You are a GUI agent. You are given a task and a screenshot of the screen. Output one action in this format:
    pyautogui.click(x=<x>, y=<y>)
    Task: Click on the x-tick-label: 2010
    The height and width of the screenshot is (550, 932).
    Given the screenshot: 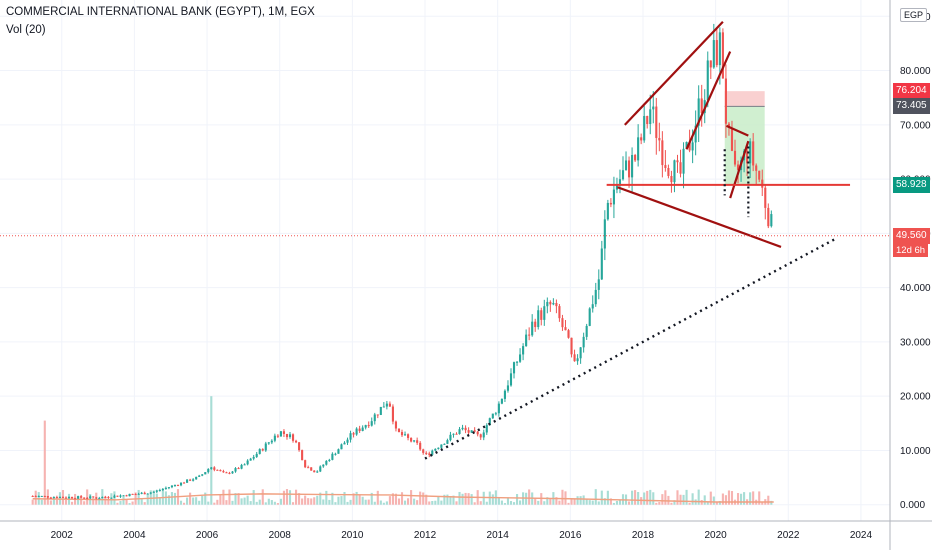 What is the action you would take?
    pyautogui.click(x=352, y=535)
    